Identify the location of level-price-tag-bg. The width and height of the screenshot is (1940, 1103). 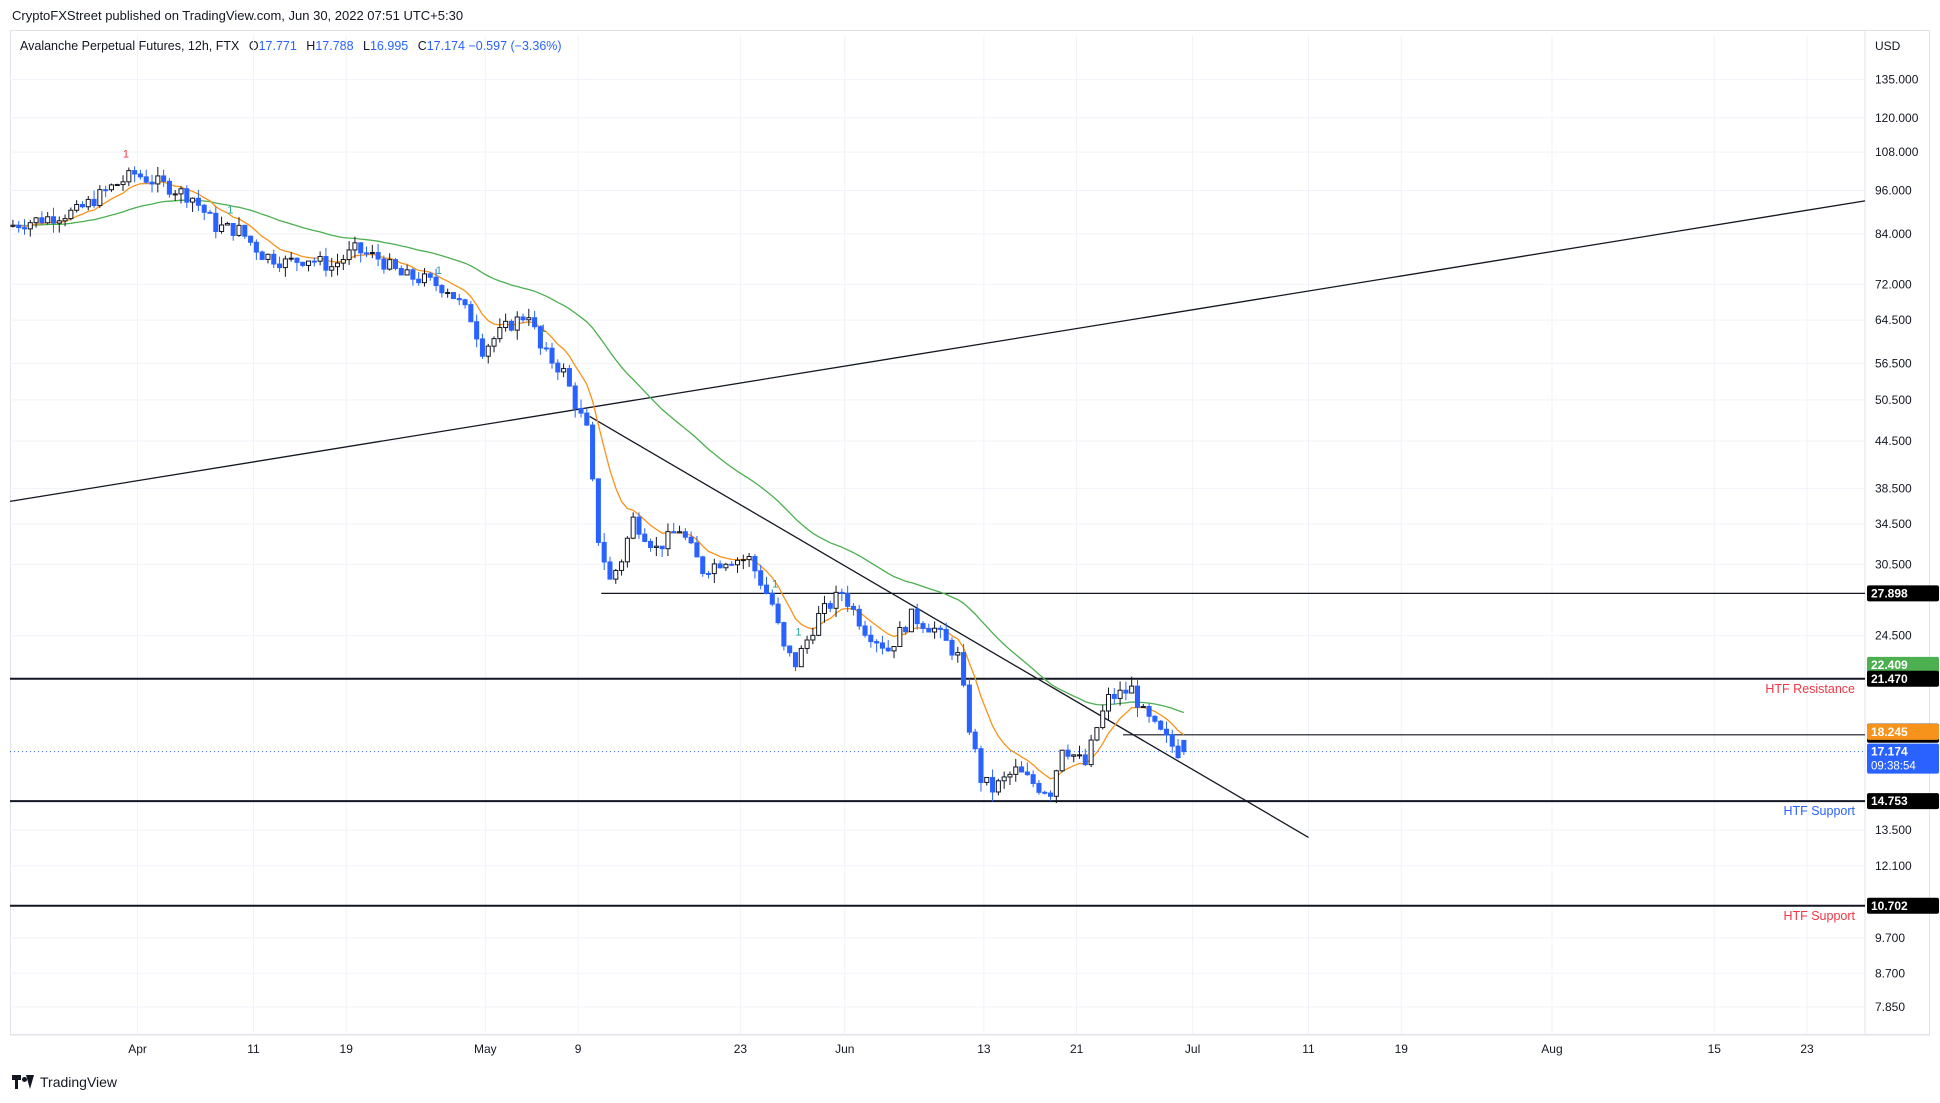
(1903, 593).